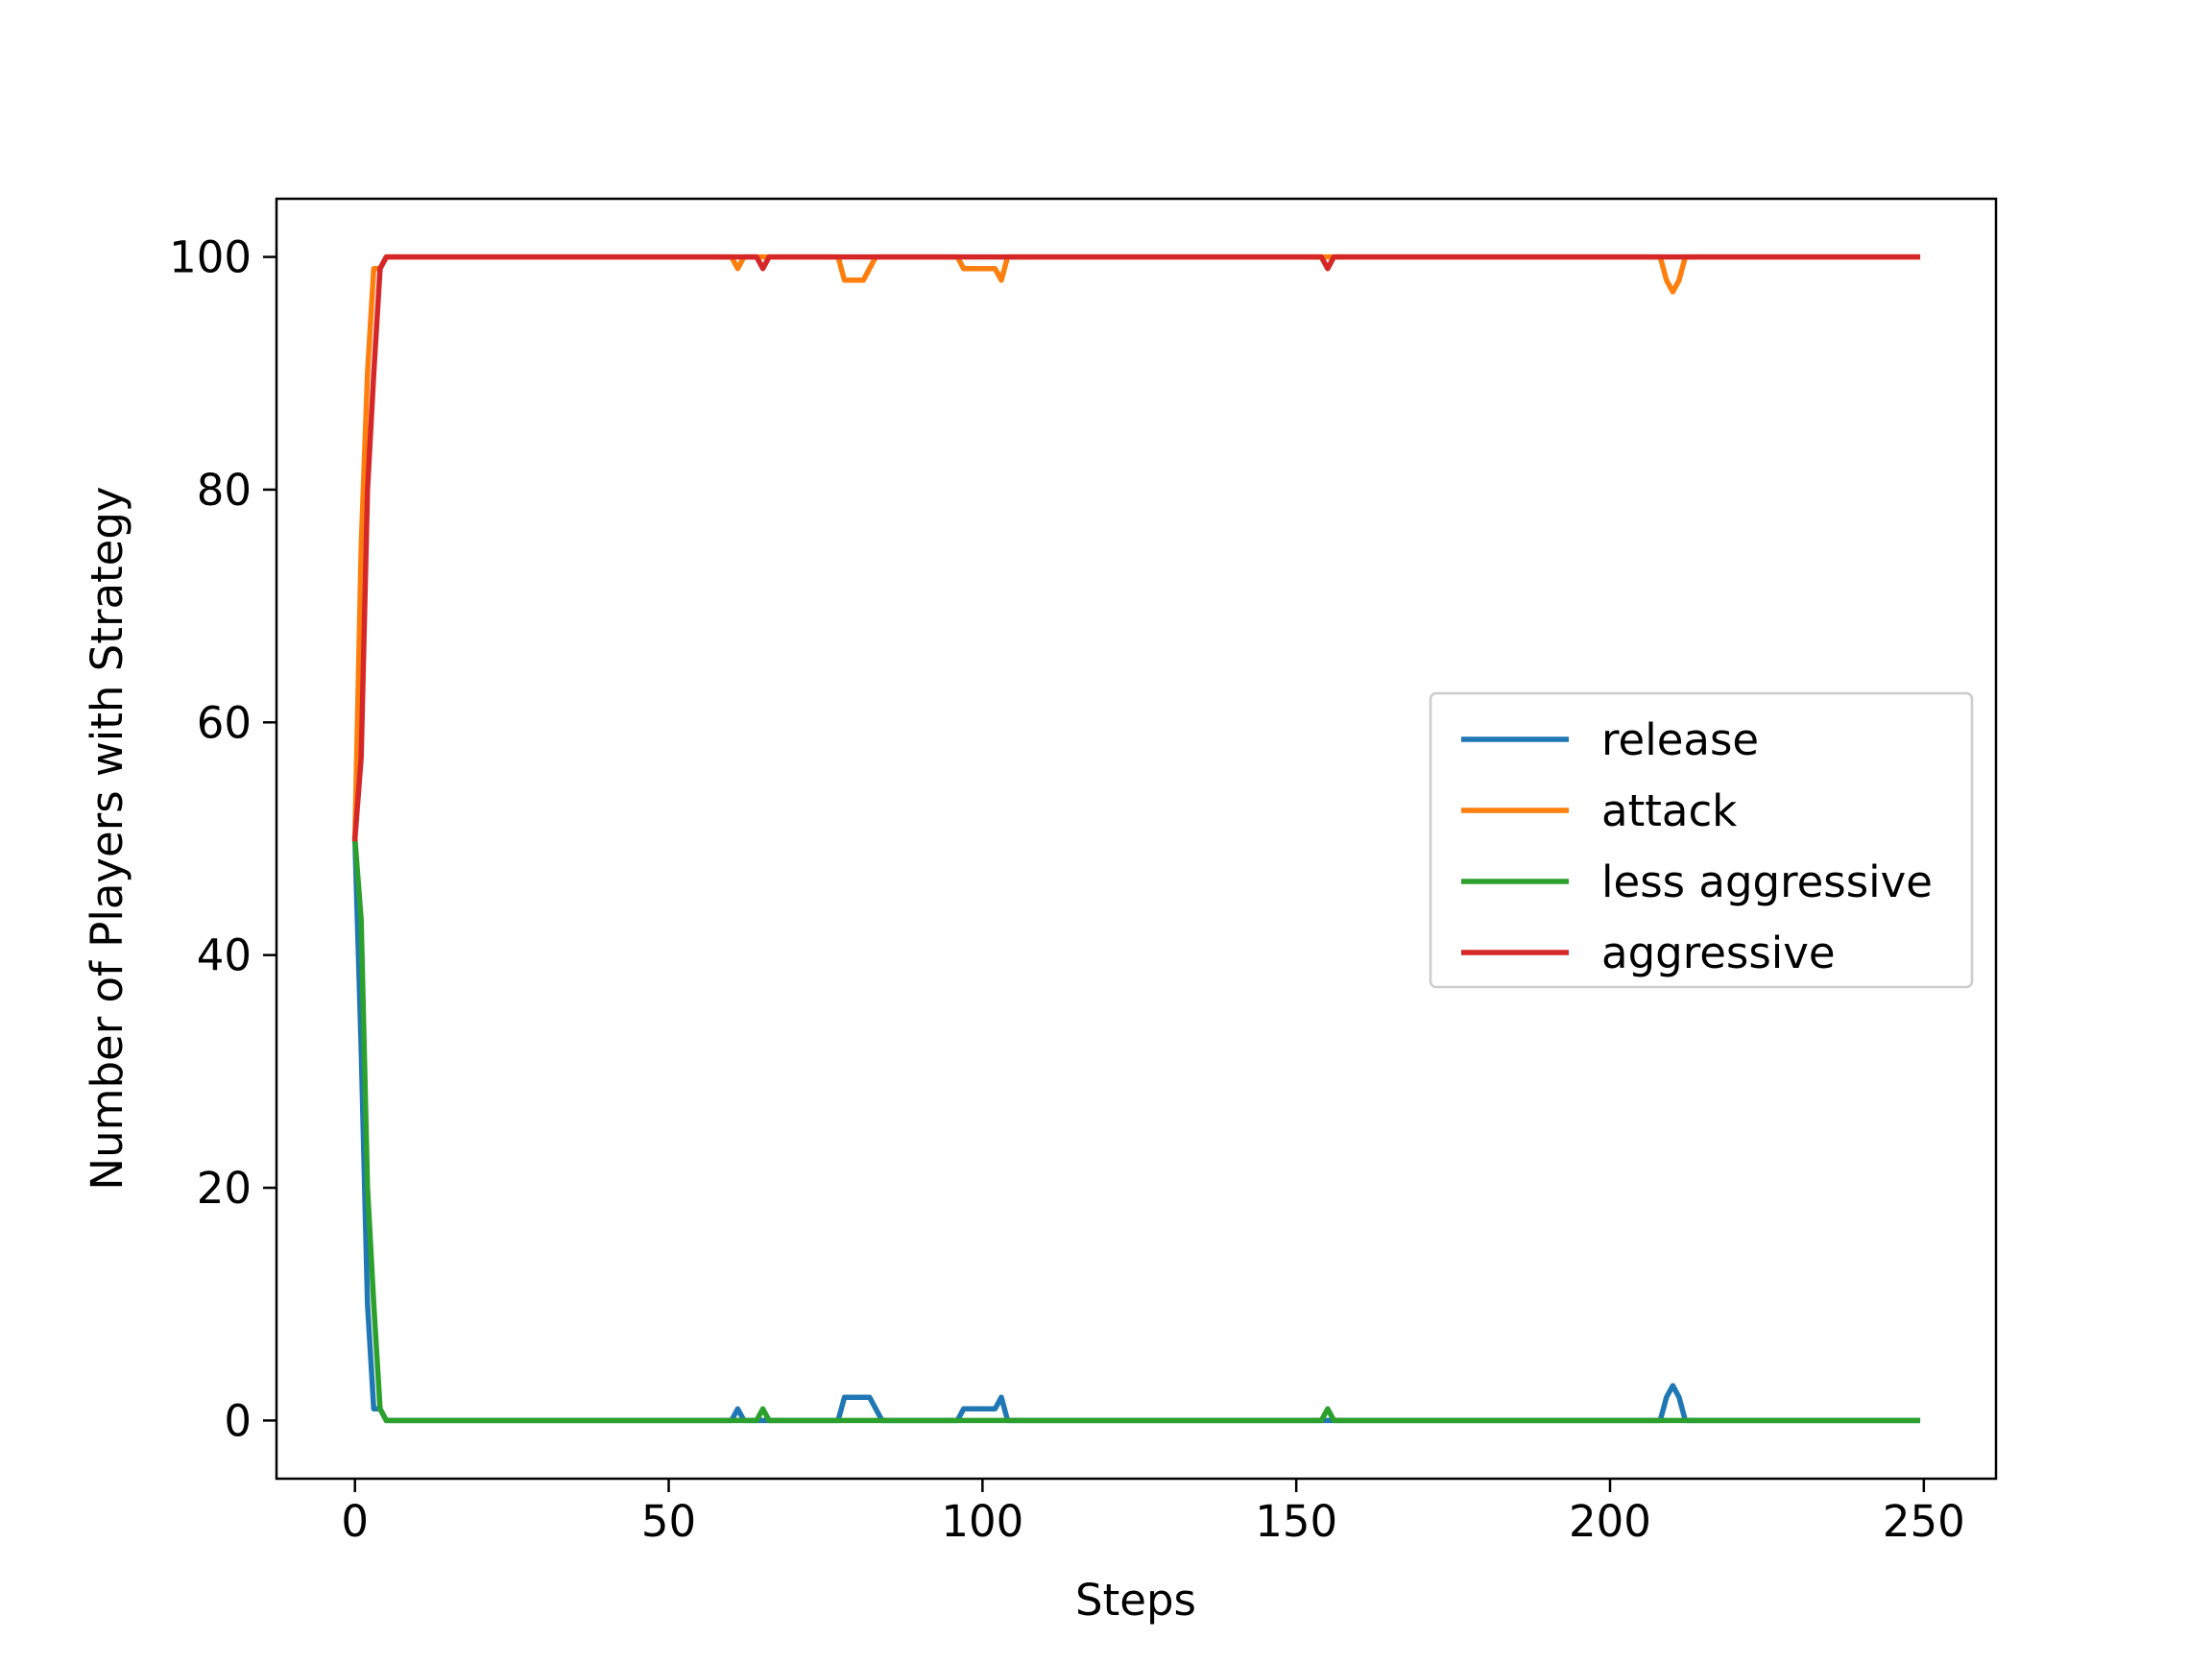  I want to click on x-tick-label-0: 0, so click(355, 1522).